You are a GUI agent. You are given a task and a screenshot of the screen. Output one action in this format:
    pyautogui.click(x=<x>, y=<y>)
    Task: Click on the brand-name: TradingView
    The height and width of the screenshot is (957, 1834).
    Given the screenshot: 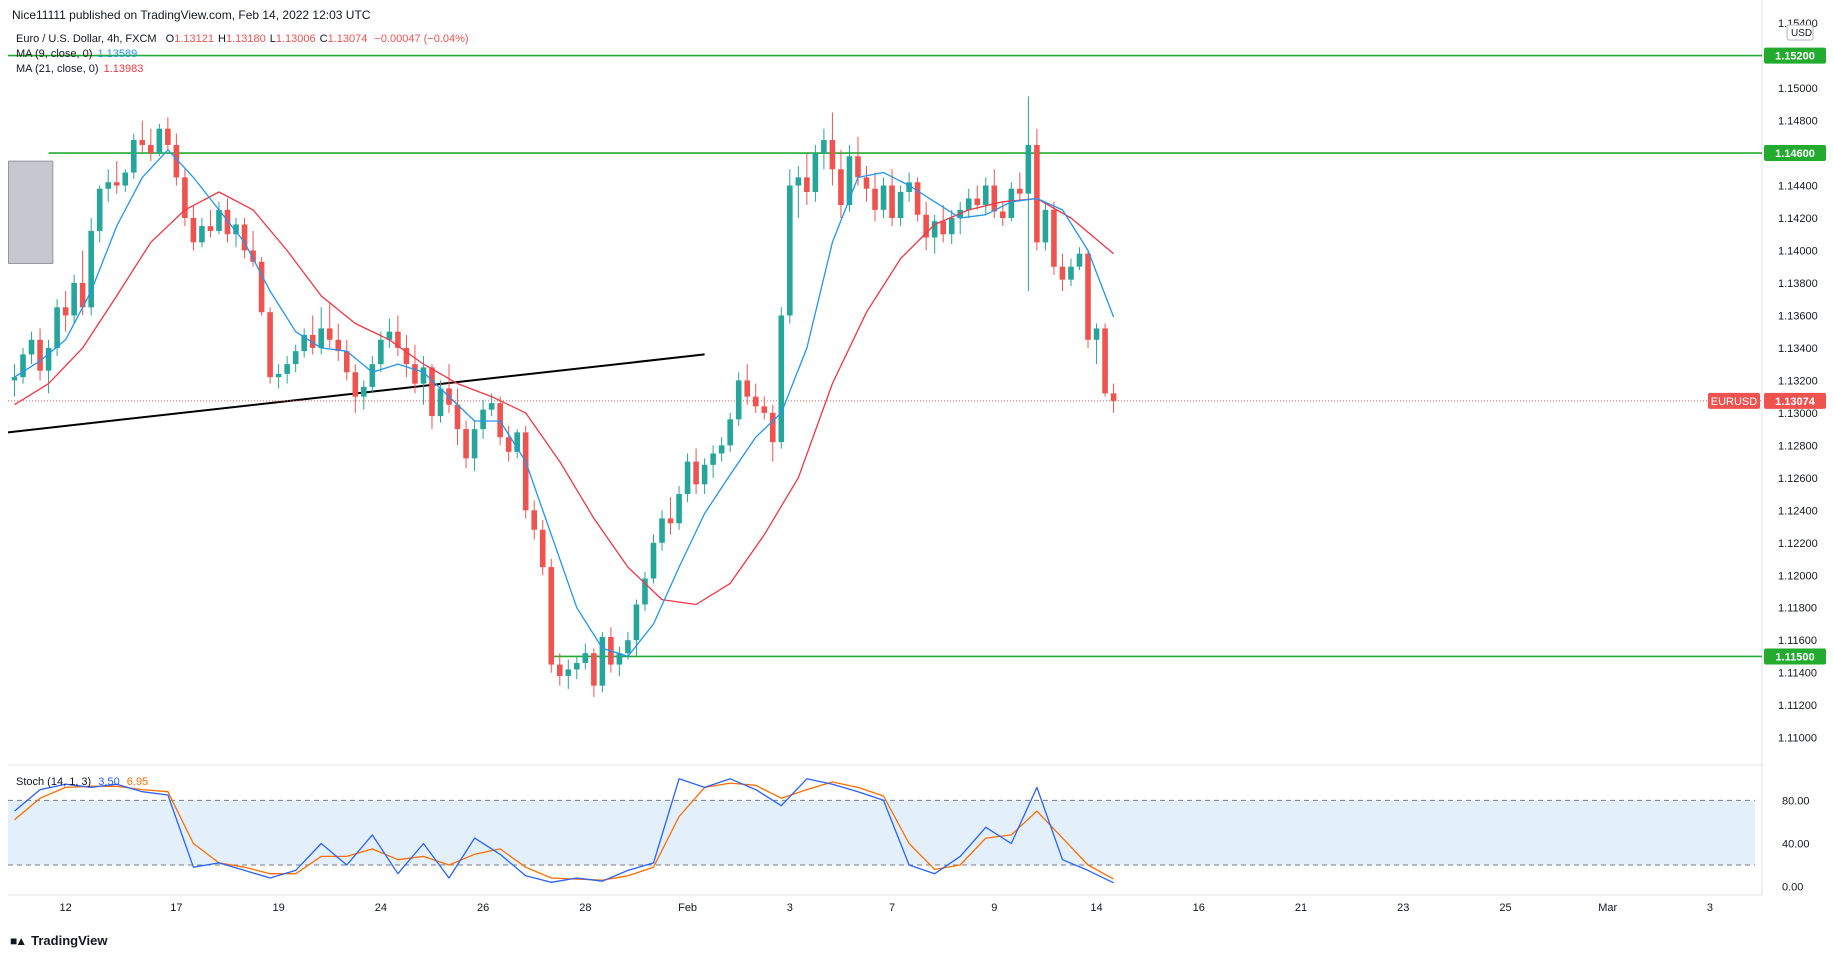 What is the action you would take?
    pyautogui.click(x=69, y=940)
    